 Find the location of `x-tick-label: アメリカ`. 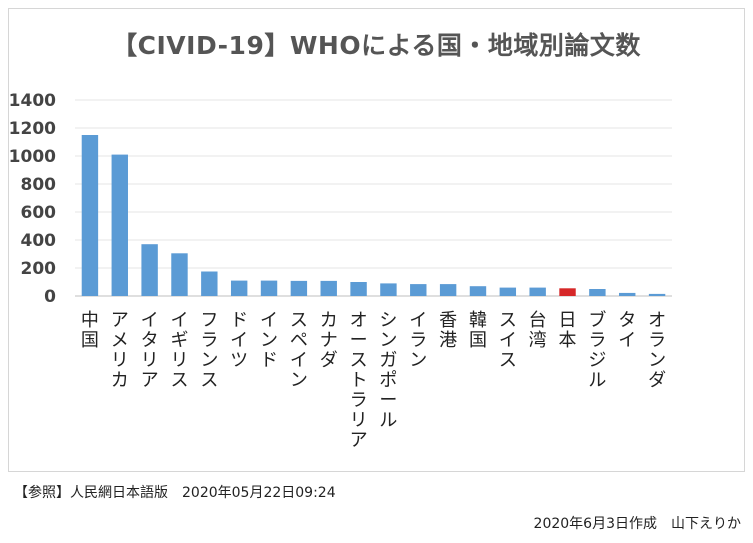

x-tick-label: アメリカ is located at coordinates (120, 350).